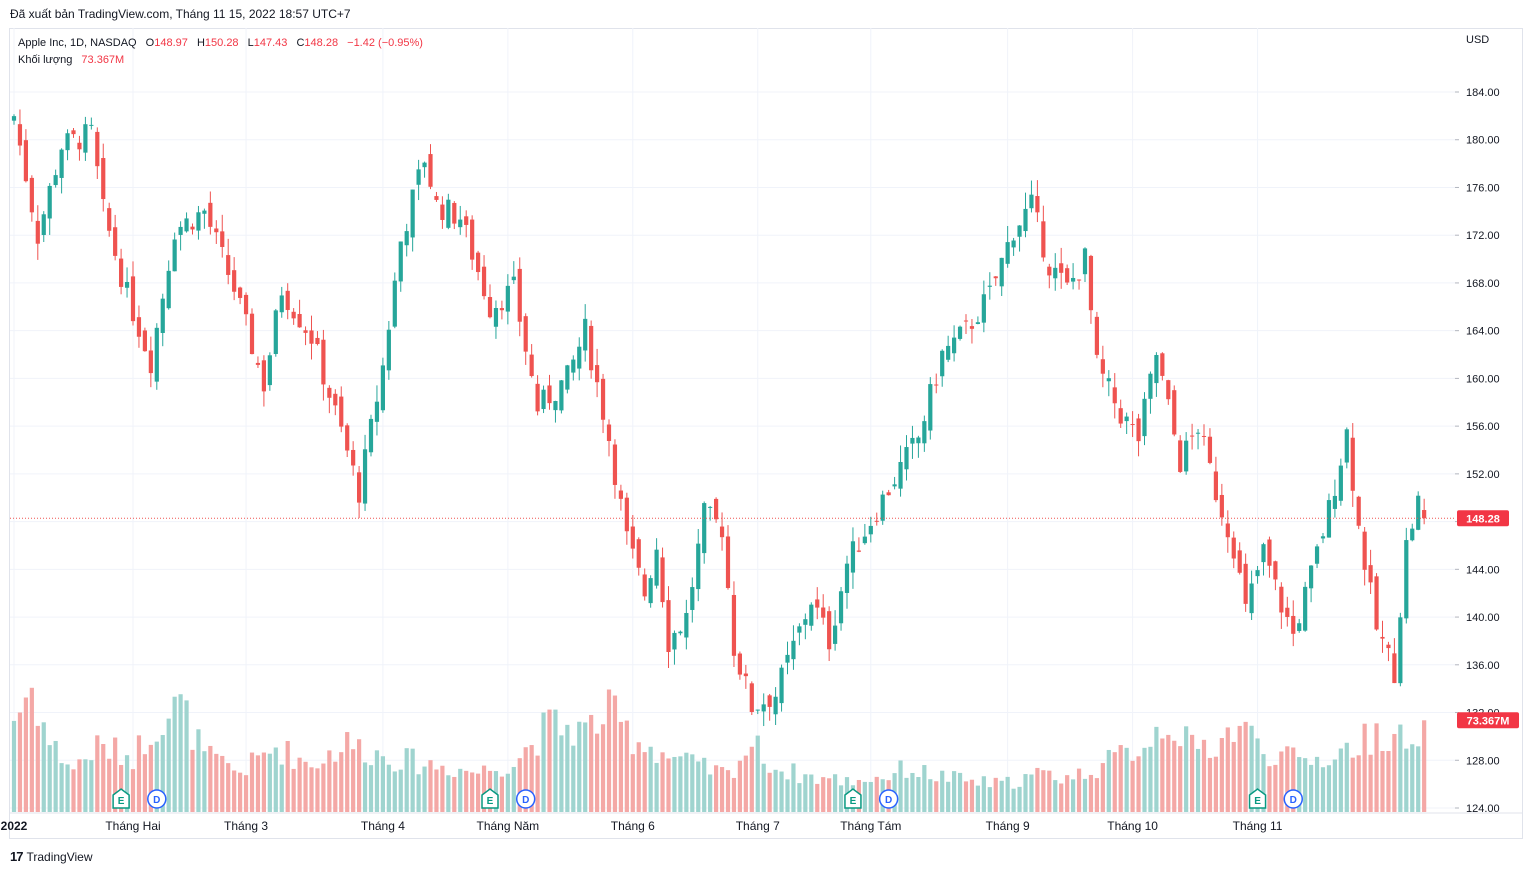 The height and width of the screenshot is (875, 1533). What do you see at coordinates (45, 60) in the screenshot?
I see `legend-volume-label: Khối lượng` at bounding box center [45, 60].